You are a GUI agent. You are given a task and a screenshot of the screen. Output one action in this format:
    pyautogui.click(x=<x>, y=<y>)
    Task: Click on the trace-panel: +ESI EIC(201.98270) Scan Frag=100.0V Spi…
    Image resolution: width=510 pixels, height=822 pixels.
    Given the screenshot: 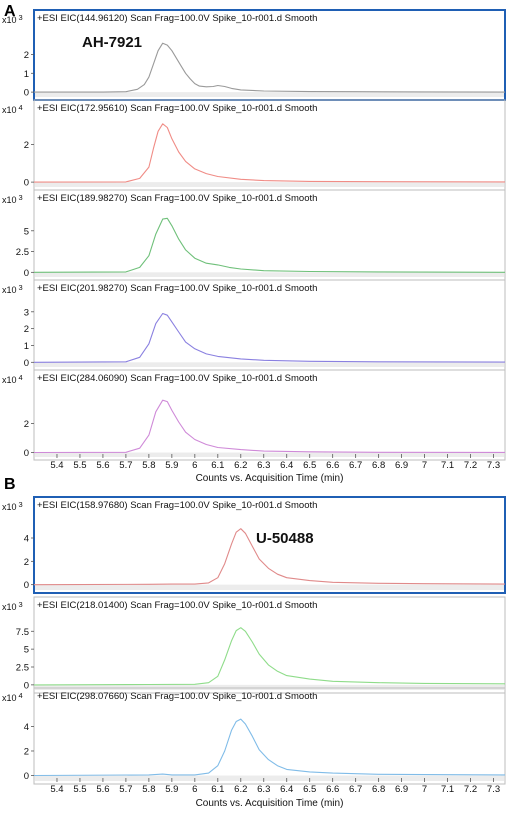 What is the action you would take?
    pyautogui.click(x=254, y=325)
    